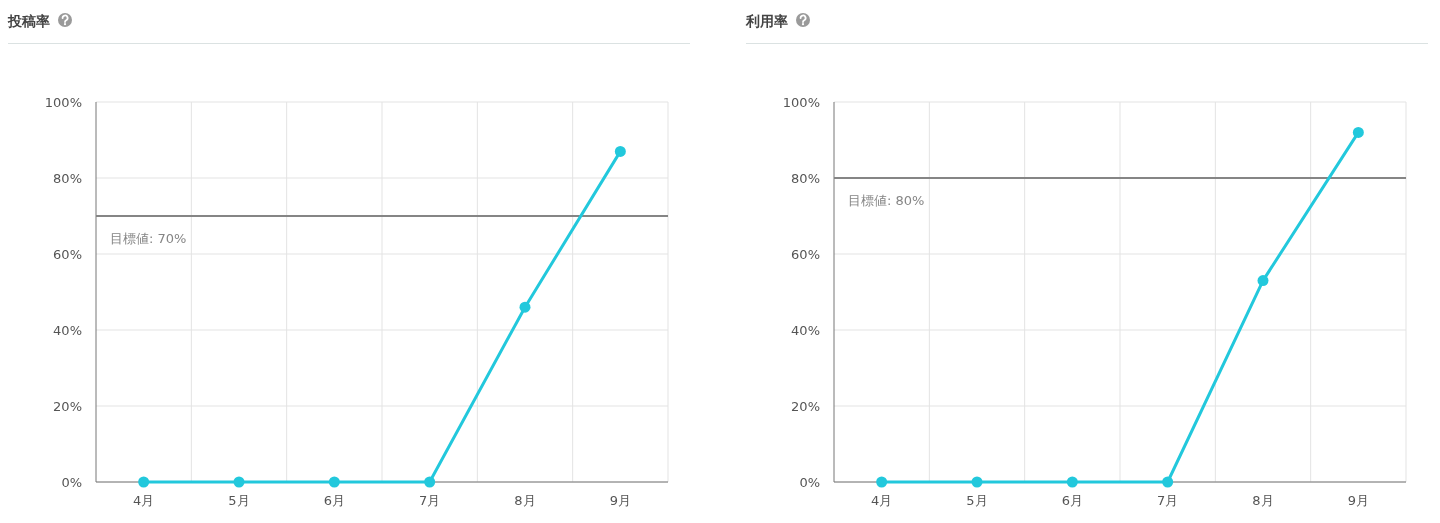 The height and width of the screenshot is (523, 1440). What do you see at coordinates (148, 238) in the screenshot?
I see `ref-line-label: 目標値: 70%` at bounding box center [148, 238].